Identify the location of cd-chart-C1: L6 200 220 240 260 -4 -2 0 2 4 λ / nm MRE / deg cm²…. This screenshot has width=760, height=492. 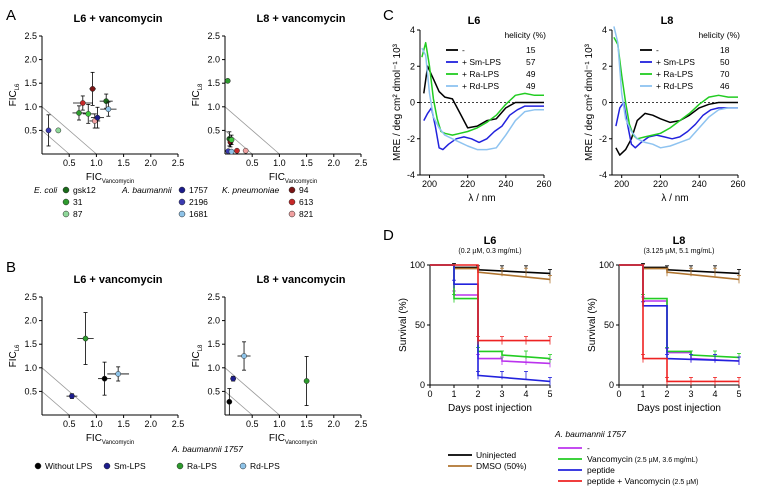
(472, 109).